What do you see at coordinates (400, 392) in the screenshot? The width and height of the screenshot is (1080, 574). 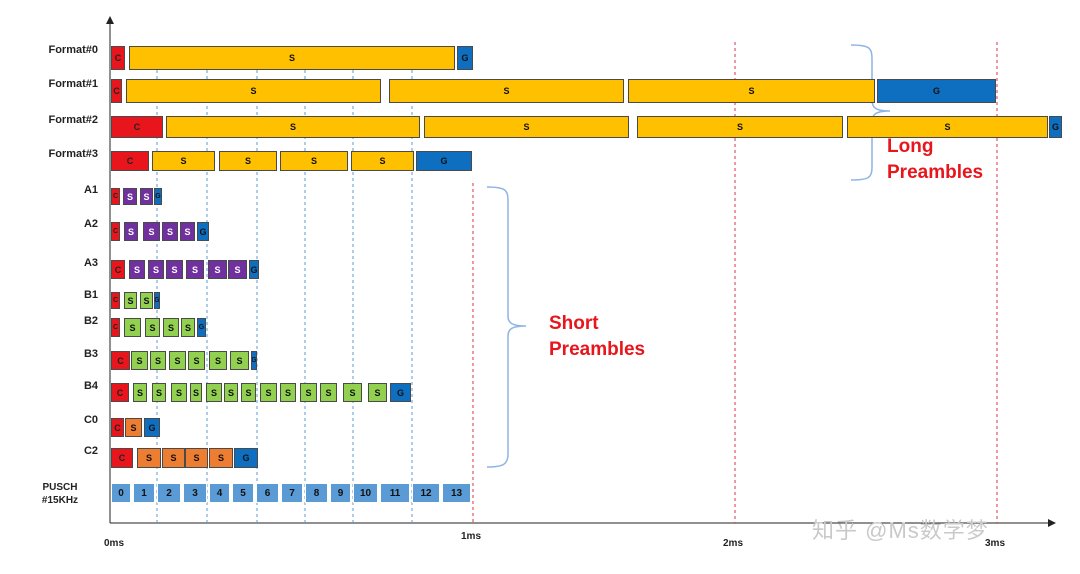 I see `b4-guard-block: G` at bounding box center [400, 392].